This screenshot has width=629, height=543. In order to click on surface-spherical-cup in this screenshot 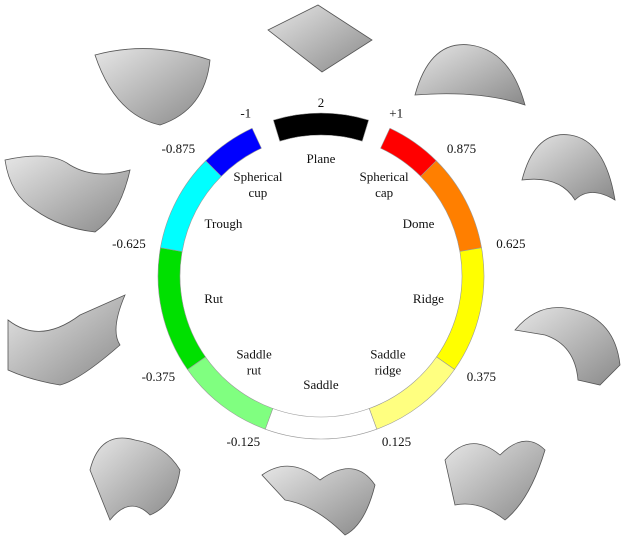, I will do `click(152, 87)`.